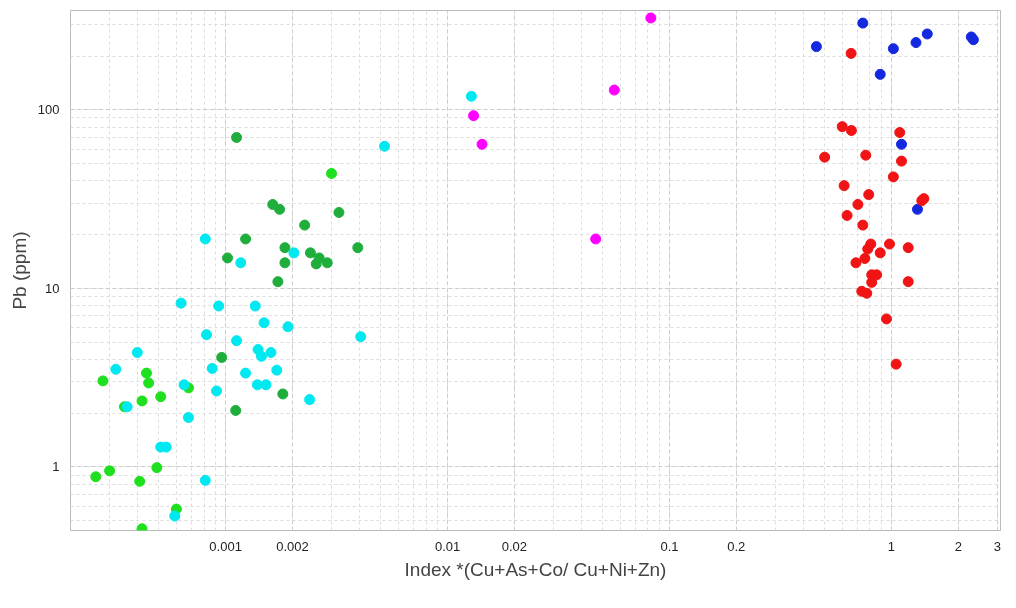 This screenshot has width=1016, height=608. I want to click on x-tick-label: 2, so click(958, 546).